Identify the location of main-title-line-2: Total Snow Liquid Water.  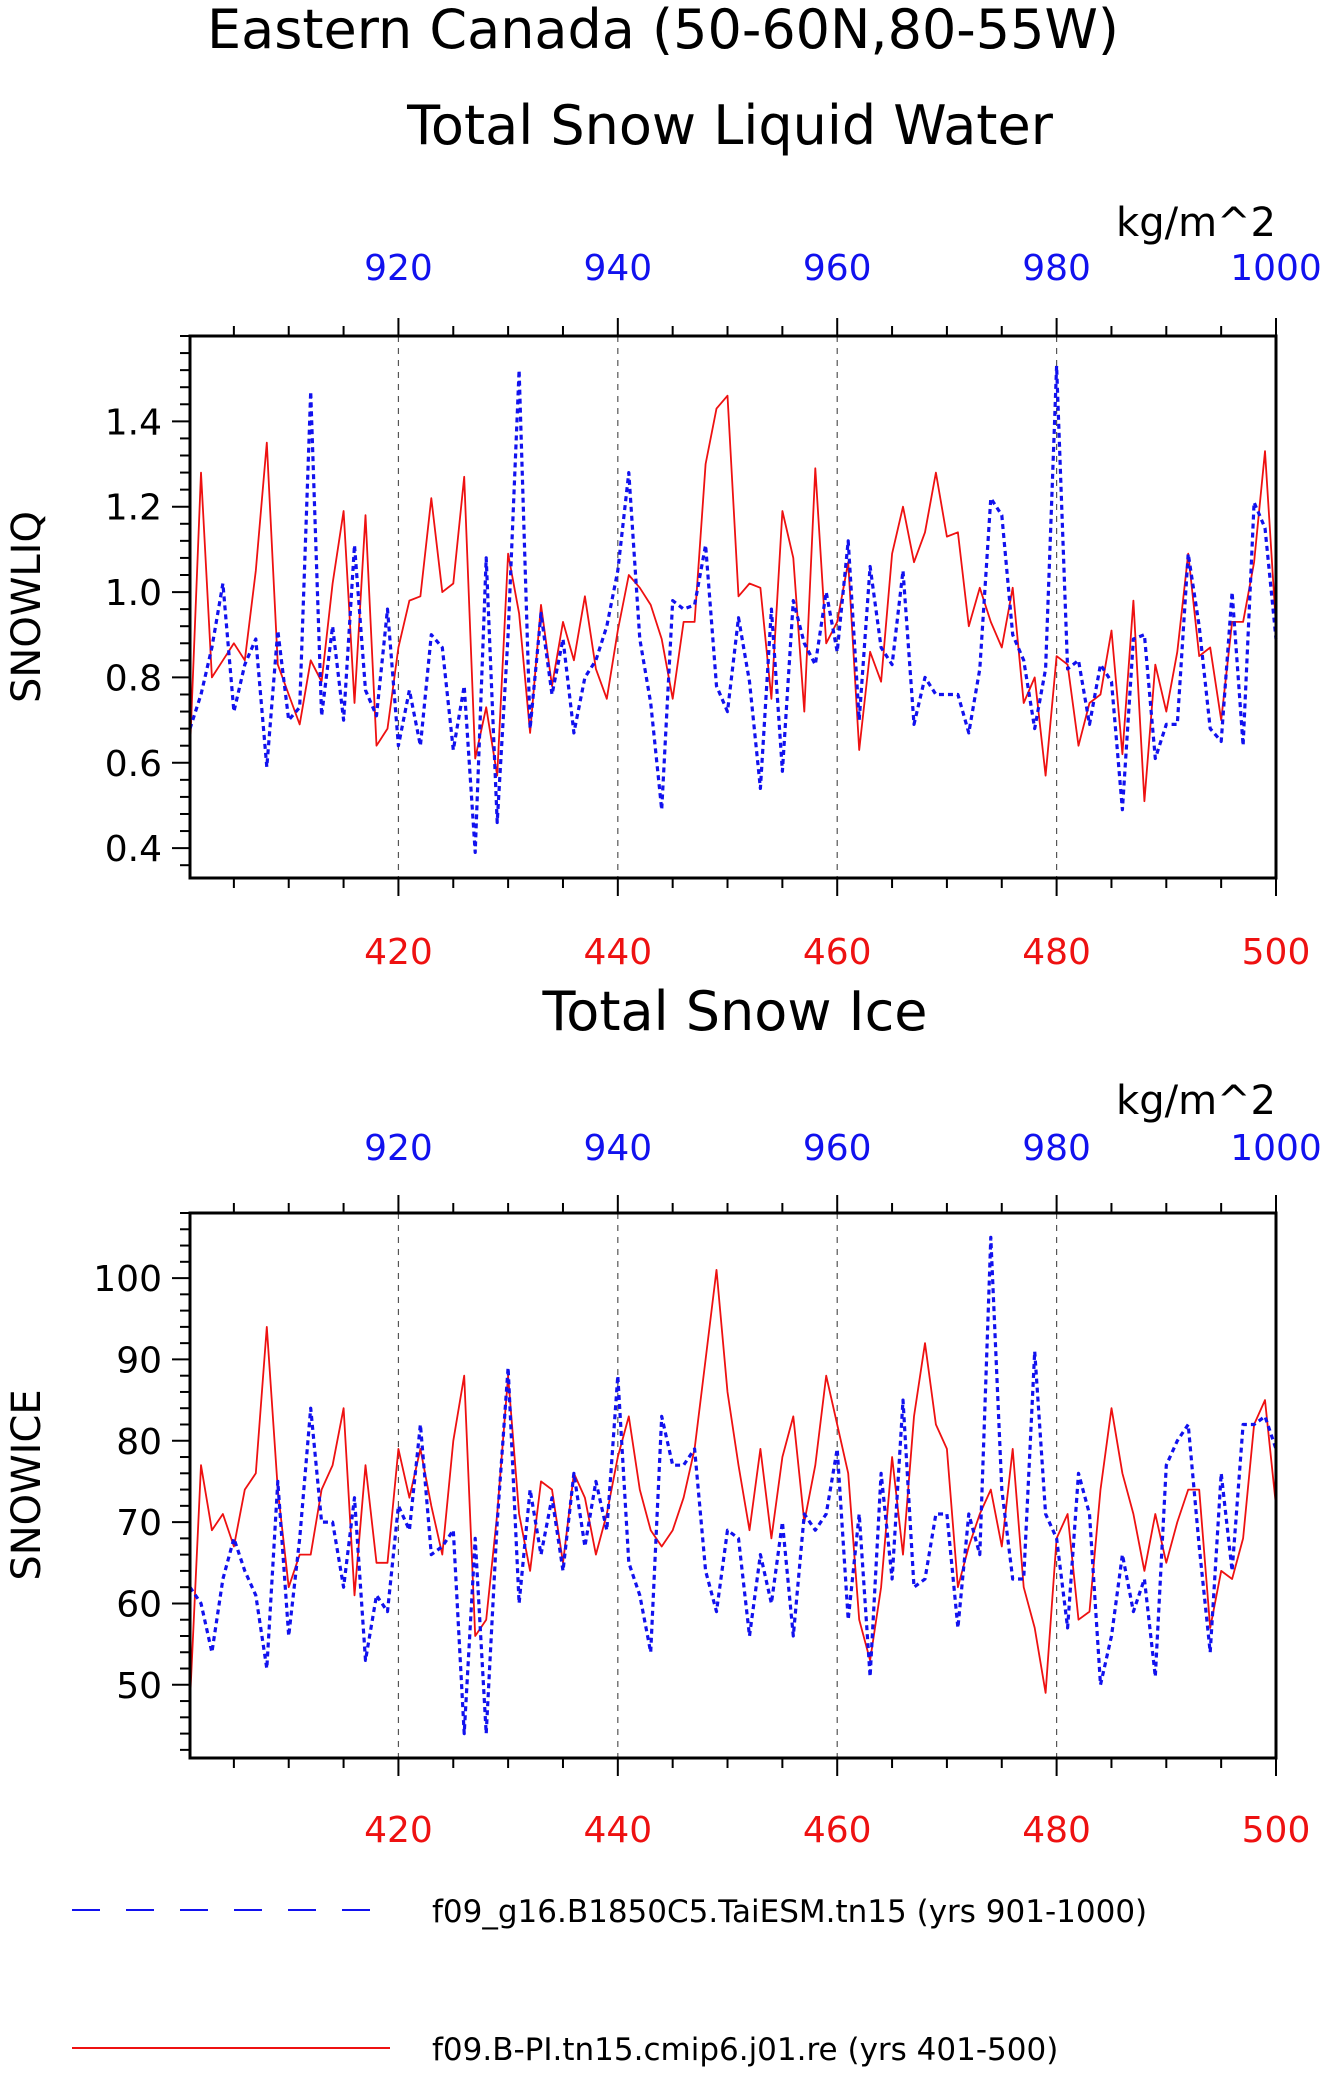
(730, 125).